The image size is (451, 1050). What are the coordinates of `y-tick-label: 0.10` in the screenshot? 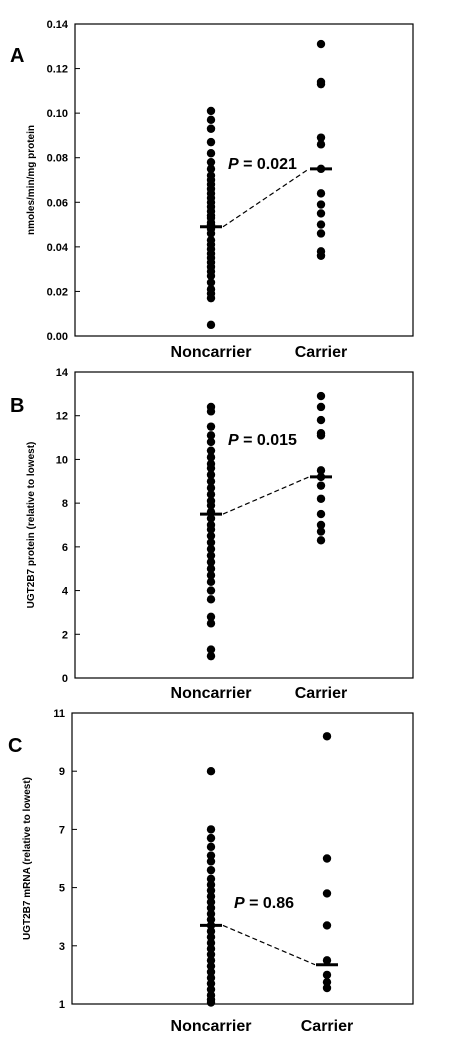 It's located at (57, 114).